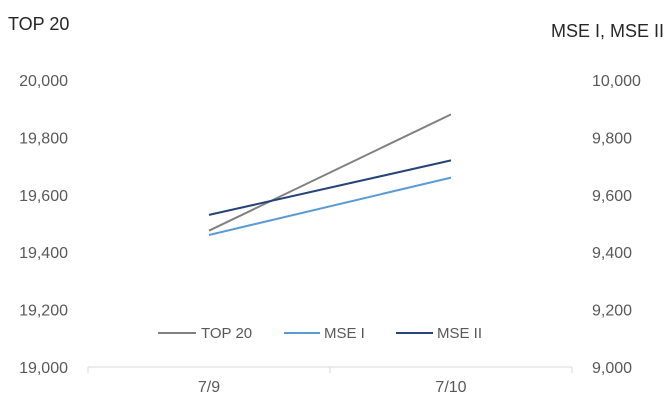  I want to click on right-tick-label: 9,600, so click(612, 196).